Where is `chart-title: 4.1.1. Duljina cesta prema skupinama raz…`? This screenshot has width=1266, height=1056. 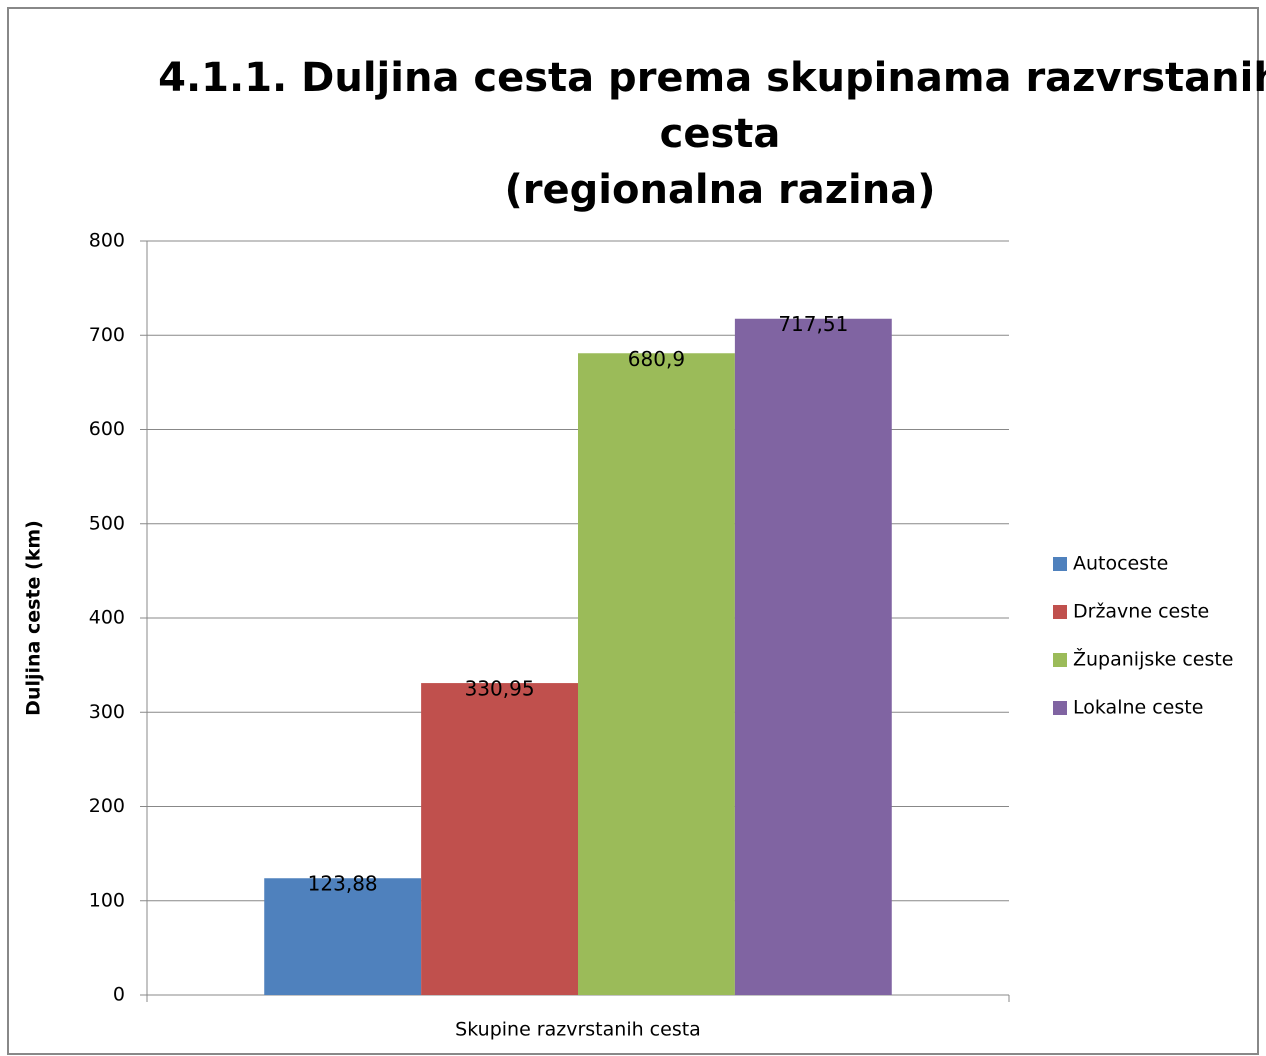
chart-title: 4.1.1. Duljina cesta prema skupinama raz… is located at coordinates (712, 78).